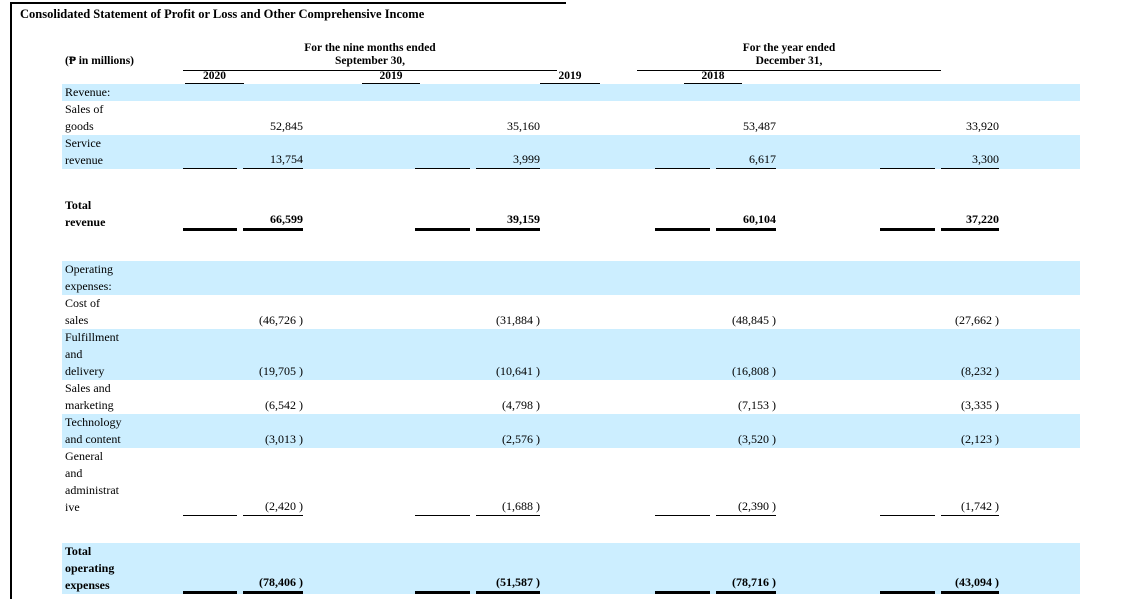 This screenshot has height=599, width=1141. I want to click on year-header-2018: 2018, so click(713, 77).